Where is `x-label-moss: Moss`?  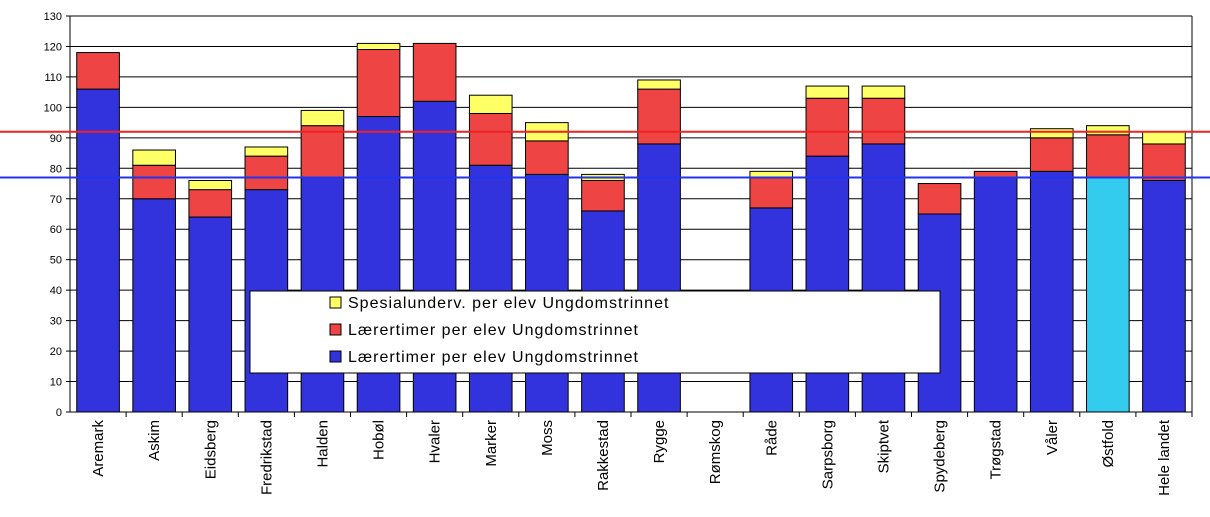 x-label-moss: Moss is located at coordinates (547, 438).